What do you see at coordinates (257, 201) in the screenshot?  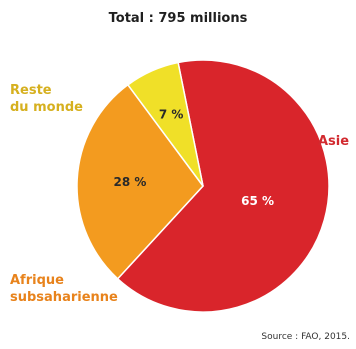 I see `value-label-asie: 65 %` at bounding box center [257, 201].